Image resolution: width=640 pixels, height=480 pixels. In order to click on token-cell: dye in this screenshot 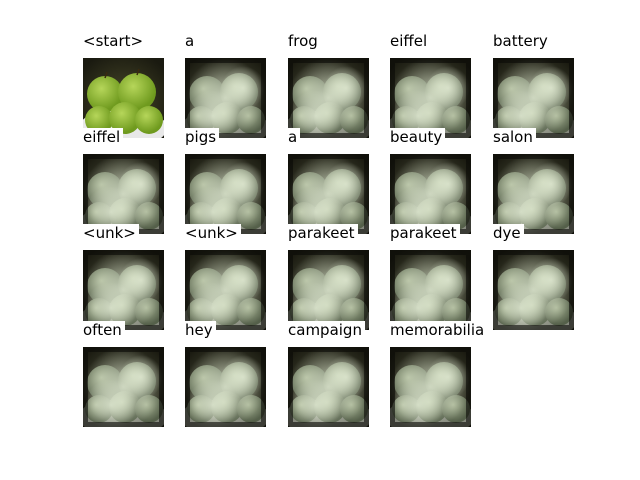, I will do `click(533, 277)`.